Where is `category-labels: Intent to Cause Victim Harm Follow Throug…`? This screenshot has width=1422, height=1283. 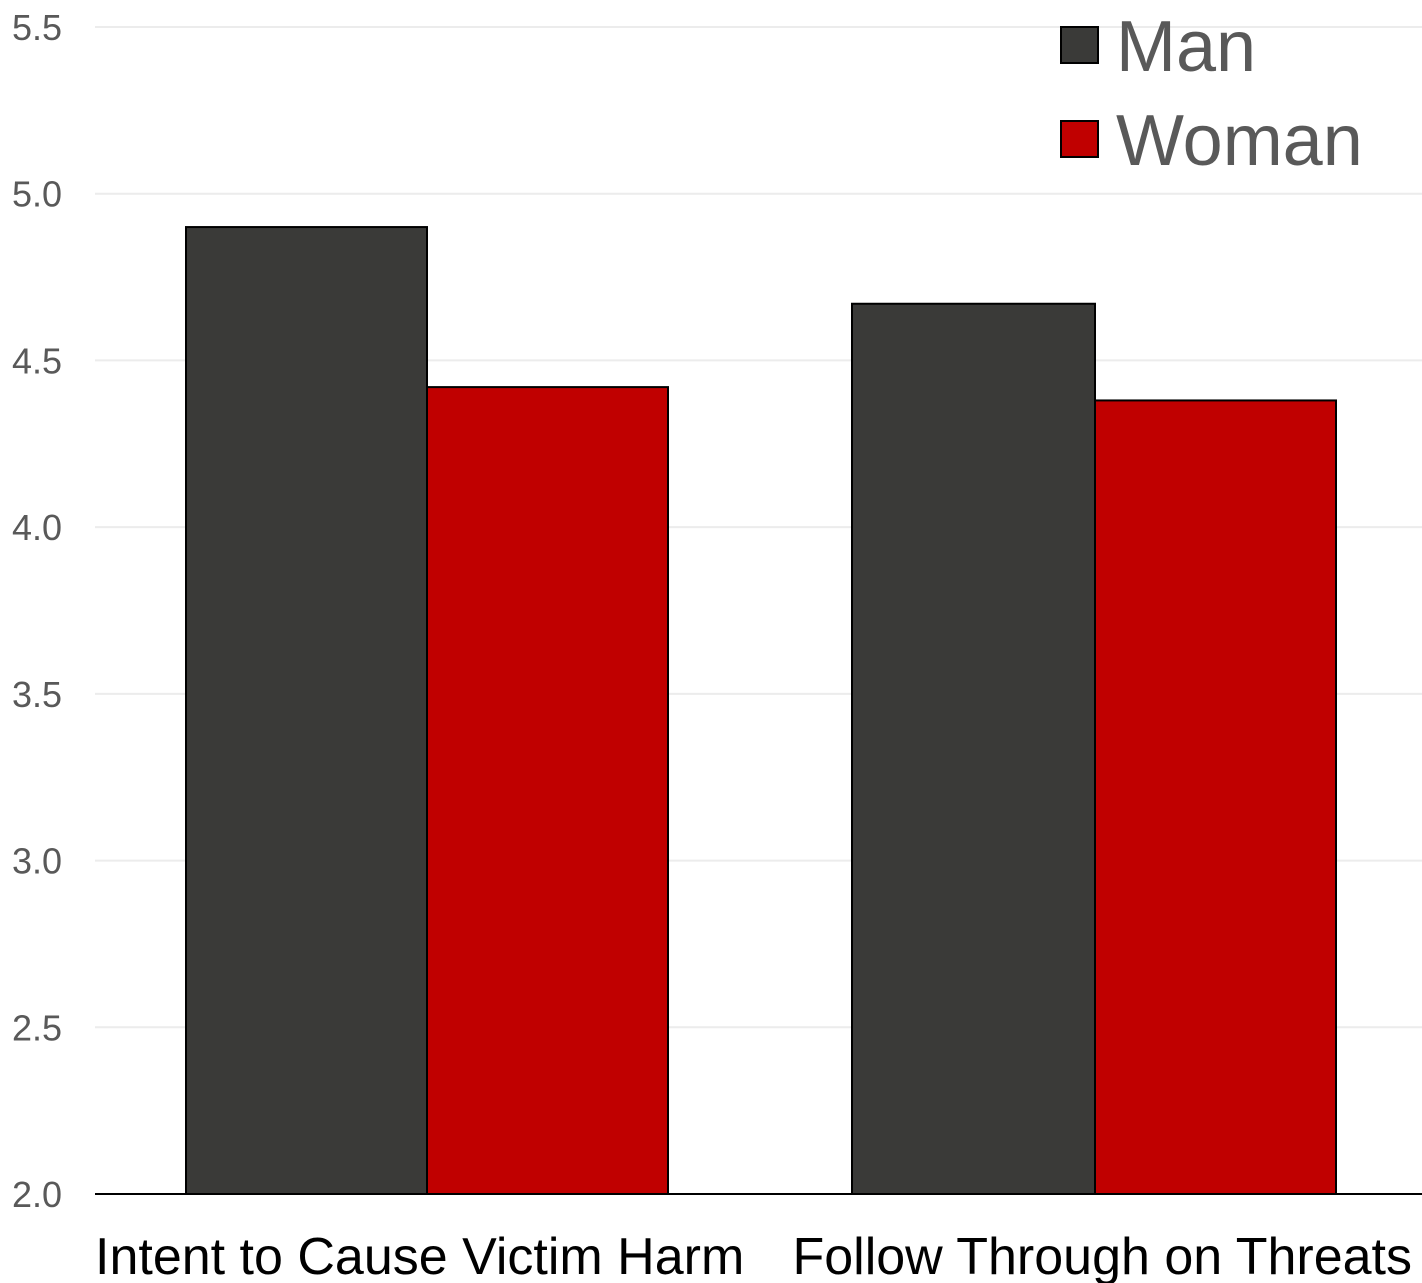 category-labels: Intent to Cause Victim Harm Follow Throug… is located at coordinates (753, 1255).